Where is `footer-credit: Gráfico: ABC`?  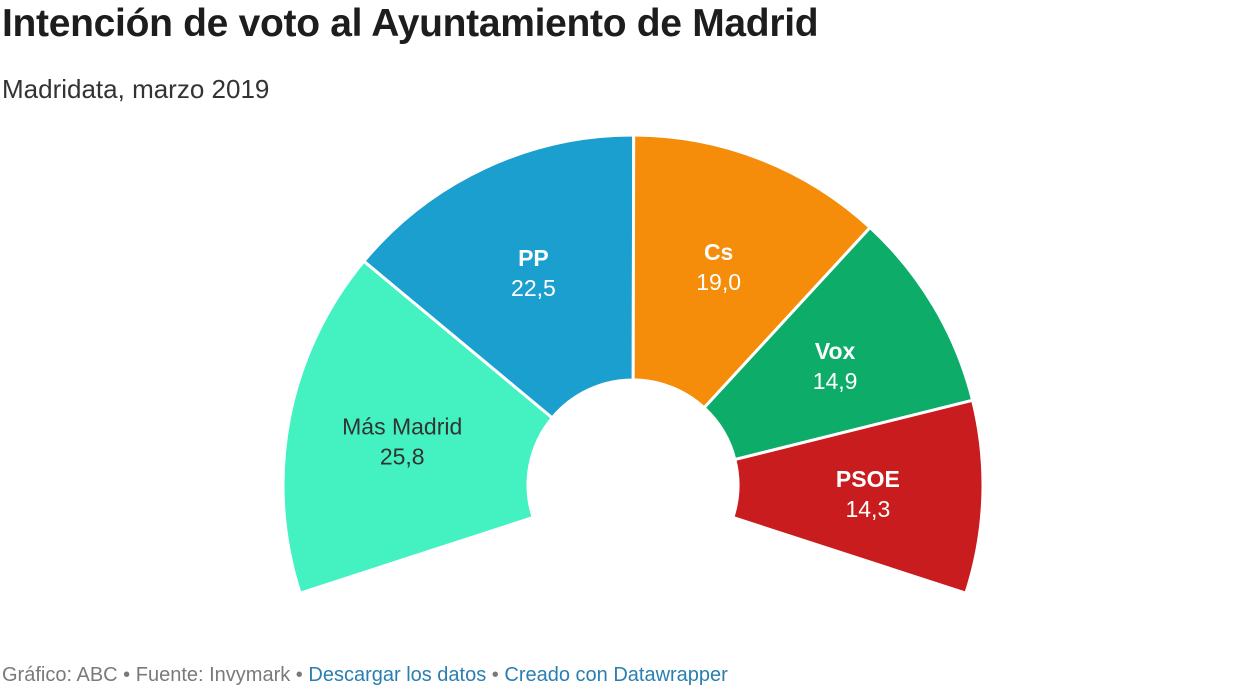 footer-credit: Gráfico: ABC is located at coordinates (60, 675).